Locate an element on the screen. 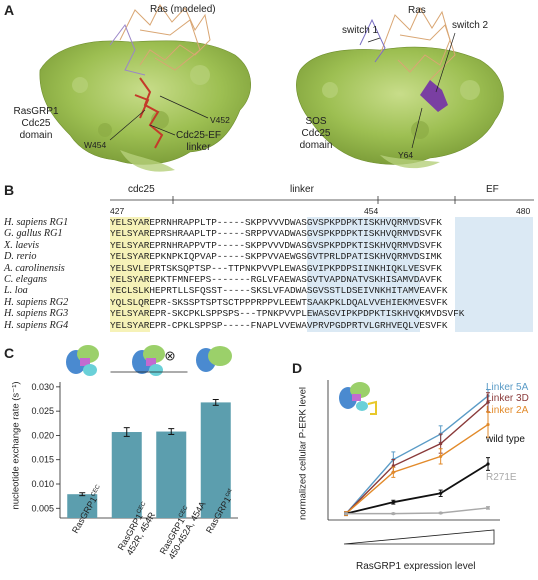 The height and width of the screenshot is (580, 538). residue-y64: Y64 is located at coordinates (406, 155).